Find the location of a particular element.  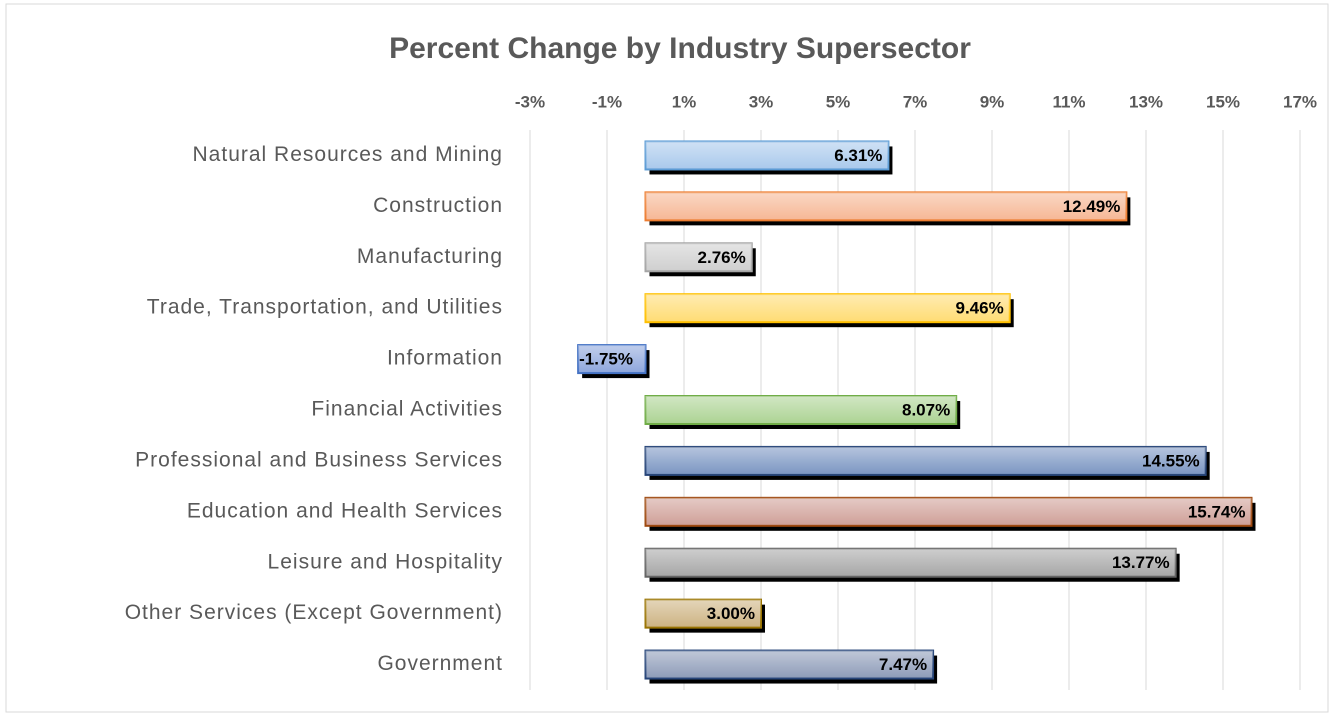

value-label: 2.76% is located at coordinates (722, 257).